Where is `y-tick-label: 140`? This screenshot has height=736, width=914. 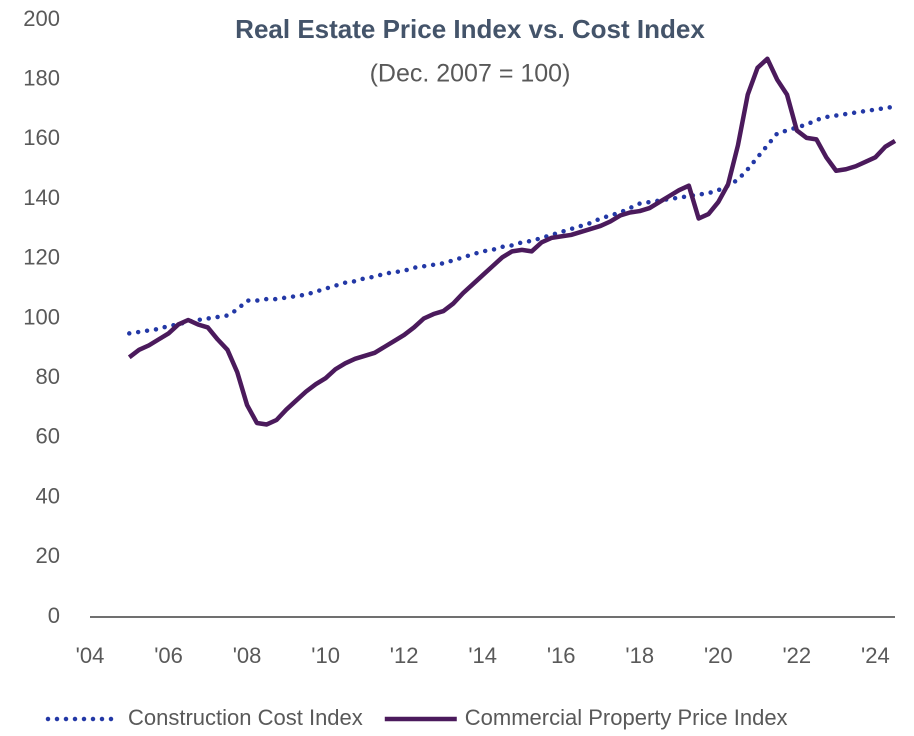
y-tick-label: 140 is located at coordinates (41, 197).